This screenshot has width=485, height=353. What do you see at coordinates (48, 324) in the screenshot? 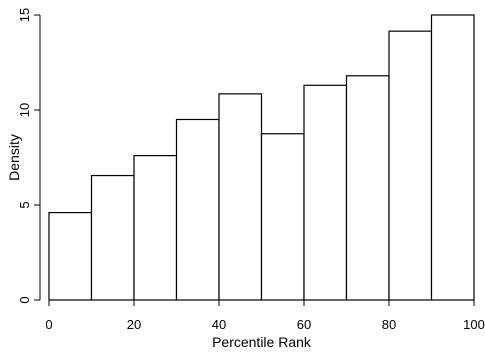
I see `x-tick-label: 0` at bounding box center [48, 324].